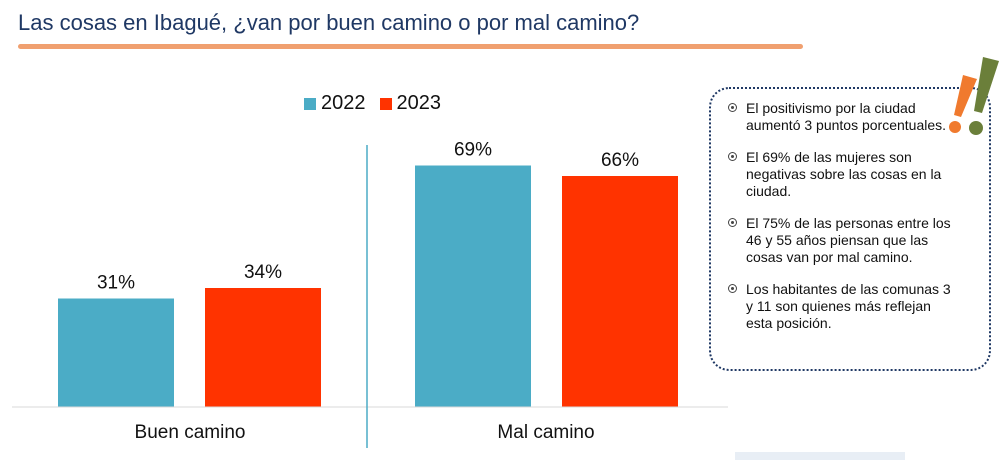 The width and height of the screenshot is (1000, 460). Describe the element at coordinates (620, 160) in the screenshot. I see `data-label: 66%` at that location.